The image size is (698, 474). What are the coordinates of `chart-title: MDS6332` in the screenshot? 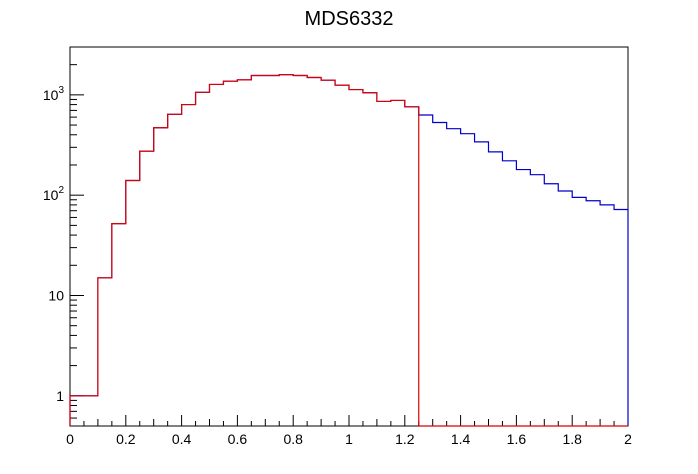 It's located at (349, 19).